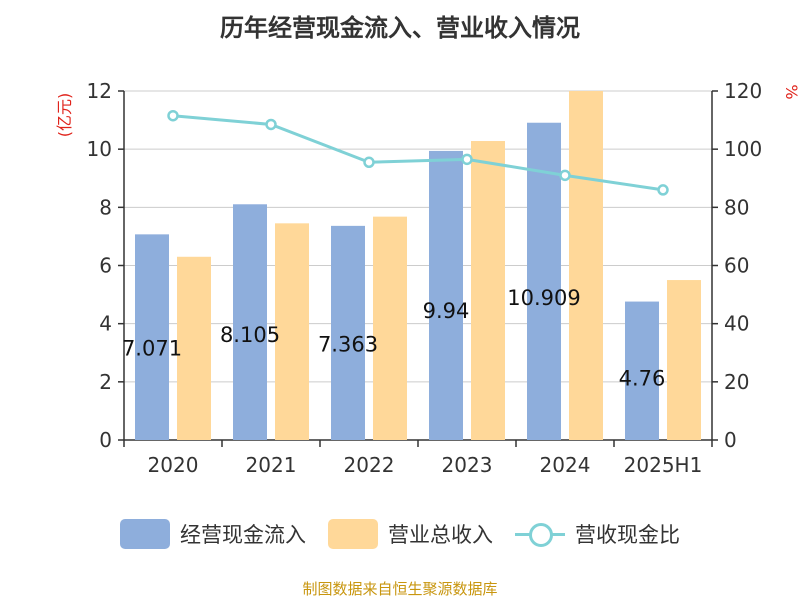  What do you see at coordinates (663, 465) in the screenshot?
I see `x-tick-label: 2025H1` at bounding box center [663, 465].